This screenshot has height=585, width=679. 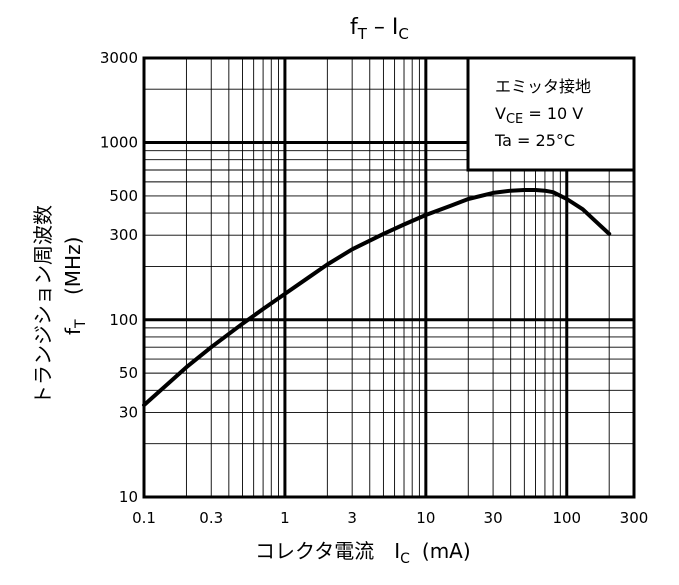 What do you see at coordinates (123, 320) in the screenshot?
I see `y-tick-label: 100` at bounding box center [123, 320].